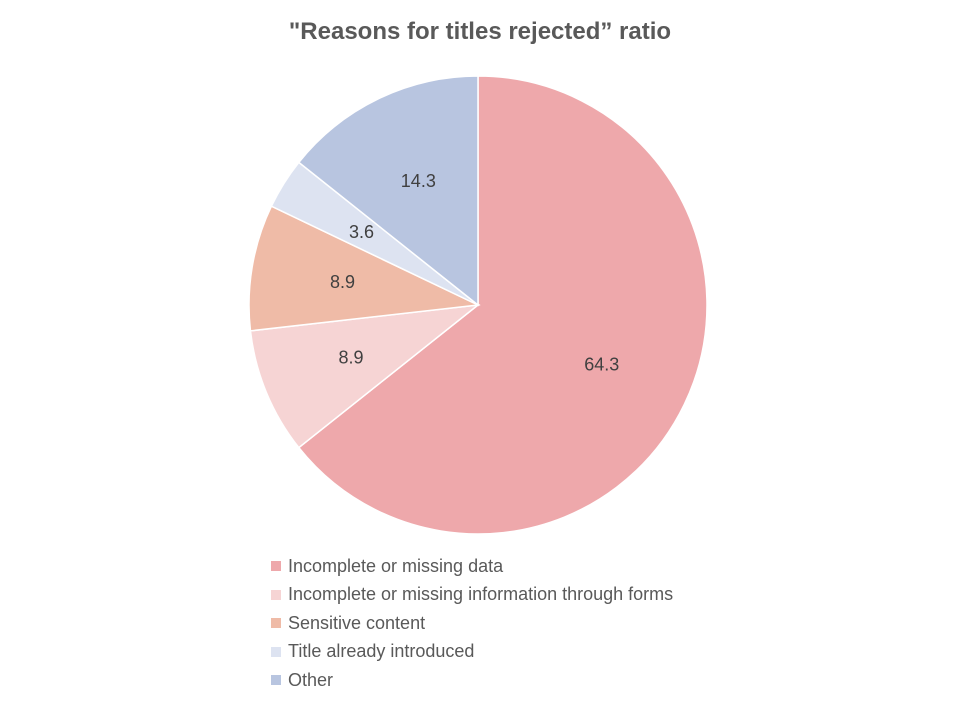  Describe the element at coordinates (381, 651) in the screenshot. I see `legend-label: Title already introduced` at that location.